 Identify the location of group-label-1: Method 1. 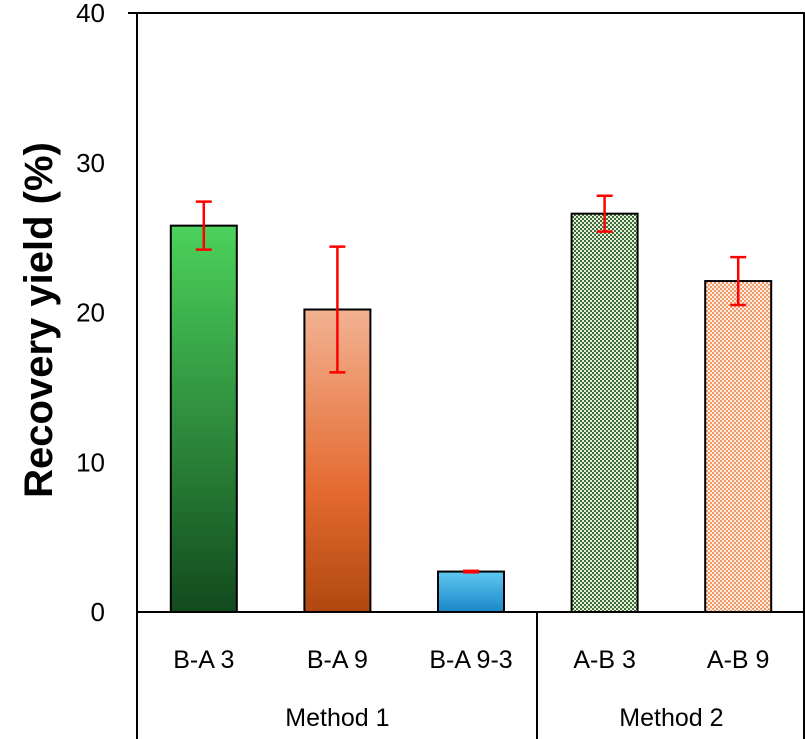
(337, 718).